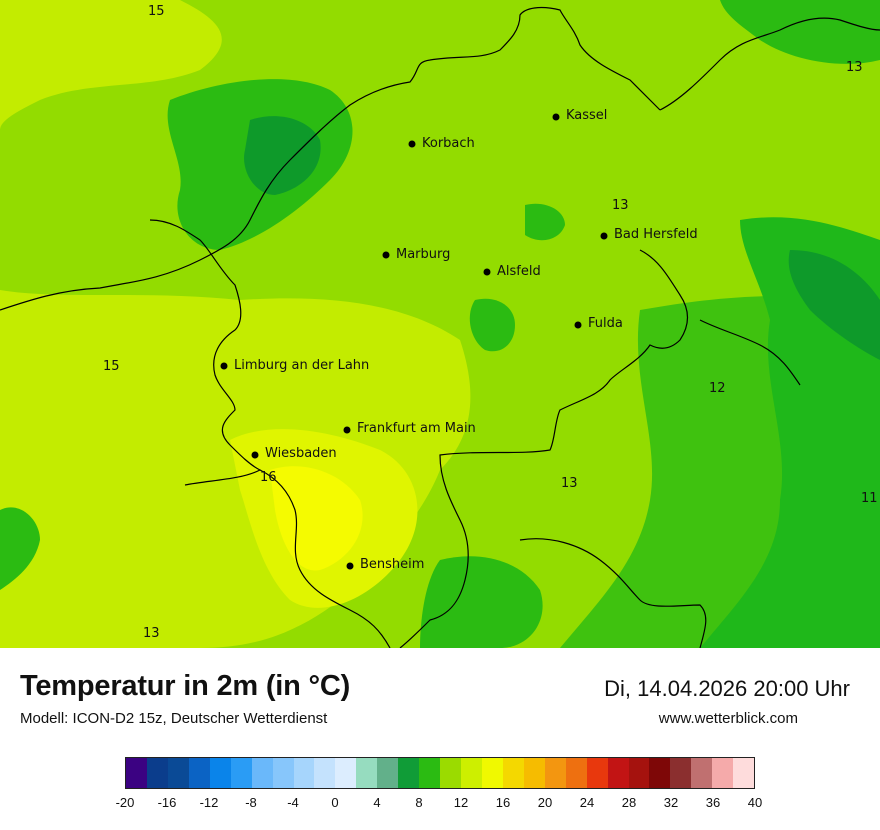  I want to click on legend-tick: 40, so click(755, 802).